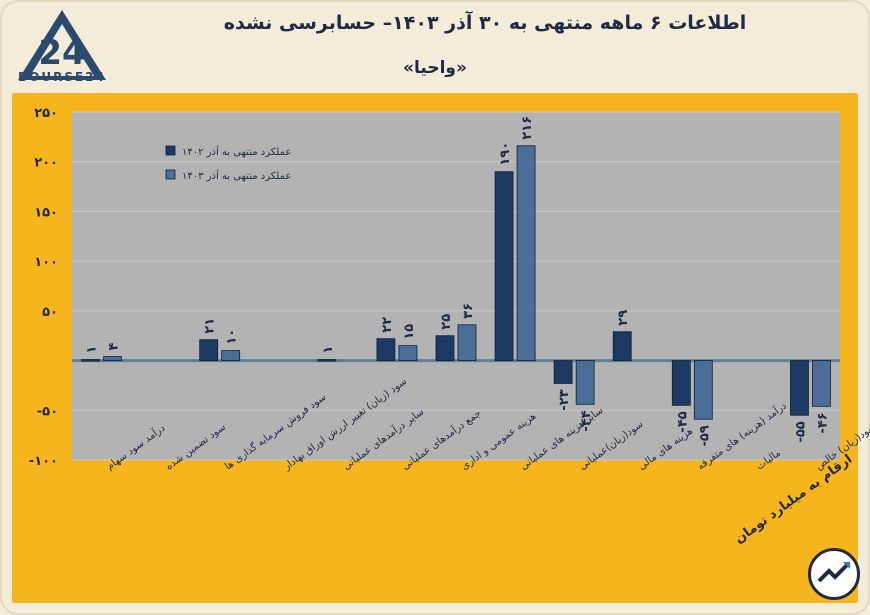 The image size is (870, 615). I want to click on legend-label: عملکرد منتهی به آذر ۱۴۰۲, so click(236, 151).